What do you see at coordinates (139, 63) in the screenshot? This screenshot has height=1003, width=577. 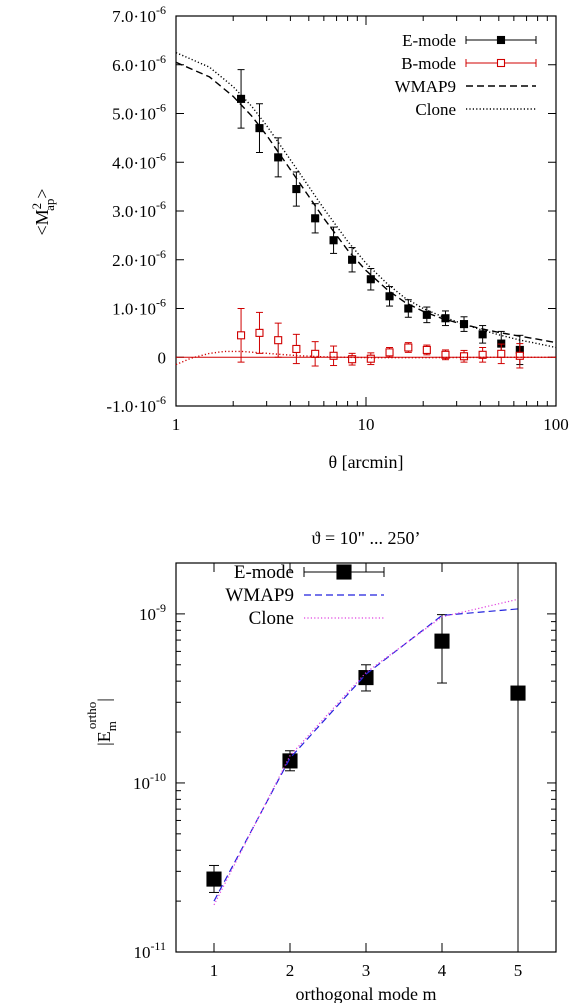 I see `y-tick-label-1: 6.0·10⁻⁶` at bounding box center [139, 63].